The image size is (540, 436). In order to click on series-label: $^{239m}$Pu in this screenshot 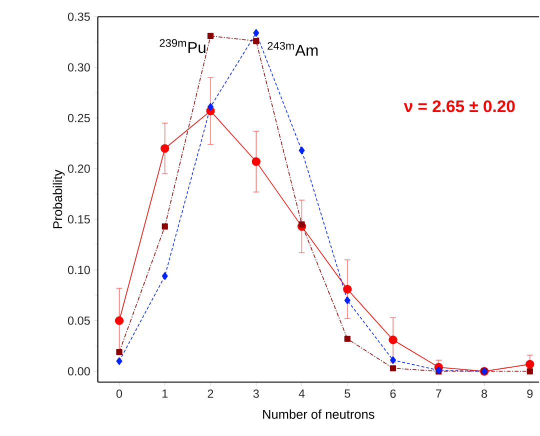, I will do `click(183, 45)`.